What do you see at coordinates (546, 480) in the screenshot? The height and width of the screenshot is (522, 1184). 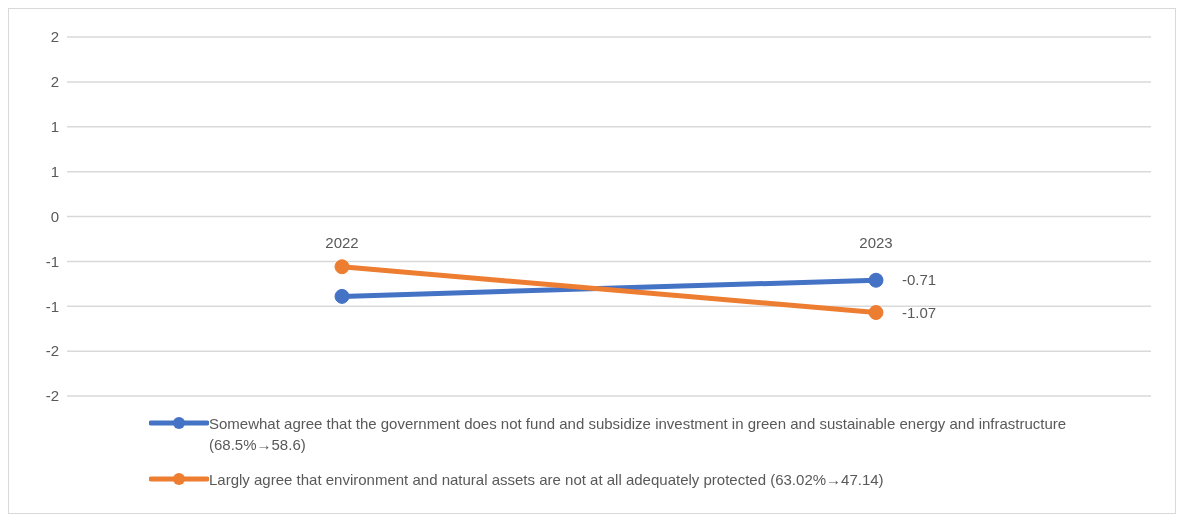 I see `legend-label: Largly agree that environment and natural assets are not at all adequately protected (63.02%→47.14)` at bounding box center [546, 480].